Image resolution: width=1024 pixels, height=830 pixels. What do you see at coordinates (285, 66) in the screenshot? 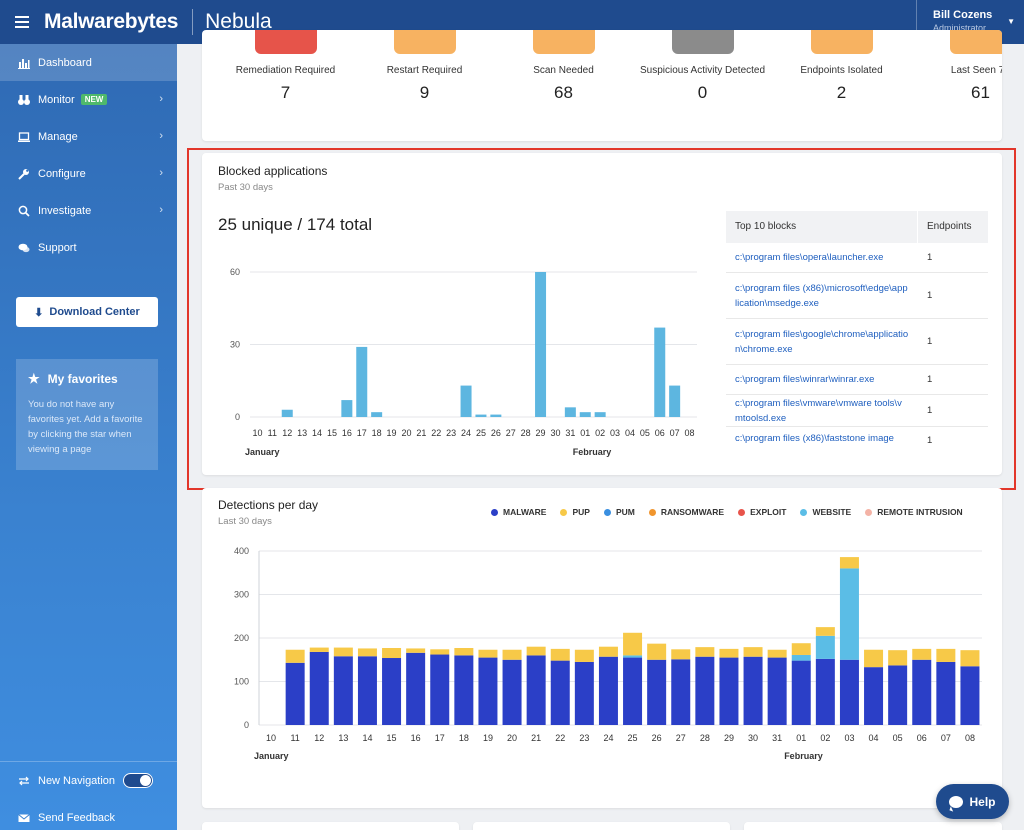
I see `status-tile: Remediation Required 7` at bounding box center [285, 66].